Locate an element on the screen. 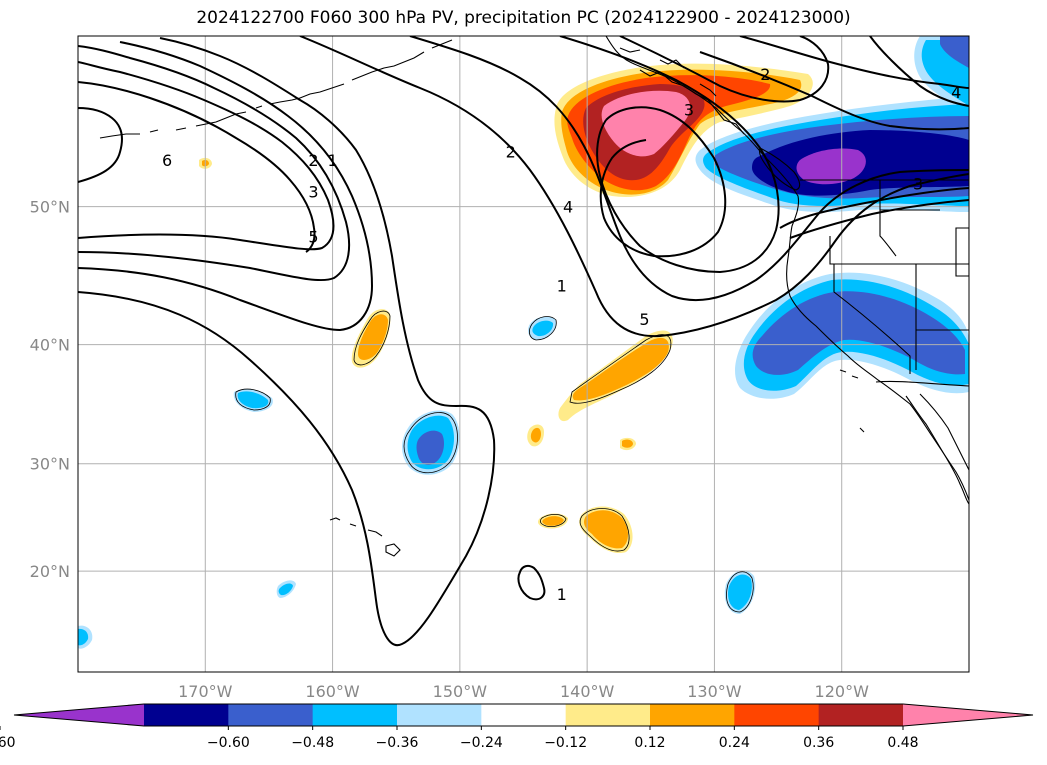 This screenshot has width=1047, height=765. contour-label: 6 is located at coordinates (167, 160).